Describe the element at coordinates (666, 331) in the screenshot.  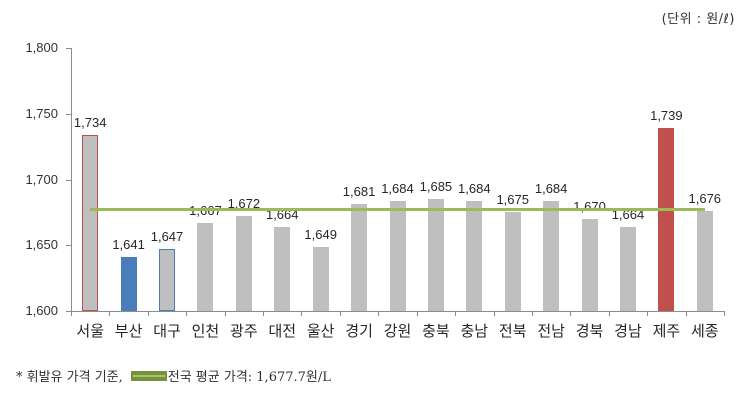
I see `category-label: 제주` at that location.